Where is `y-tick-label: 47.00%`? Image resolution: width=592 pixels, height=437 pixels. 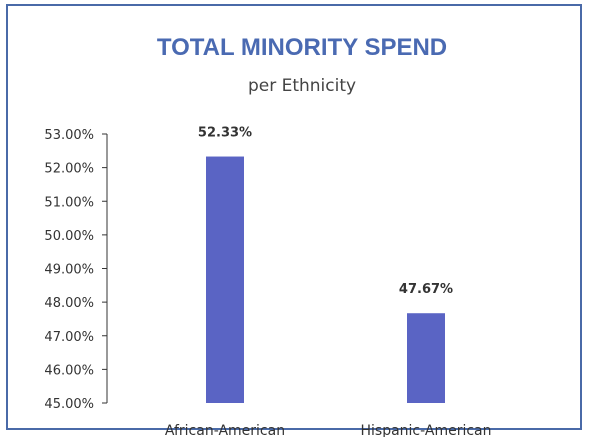
y-tick-label: 47.00% is located at coordinates (69, 337).